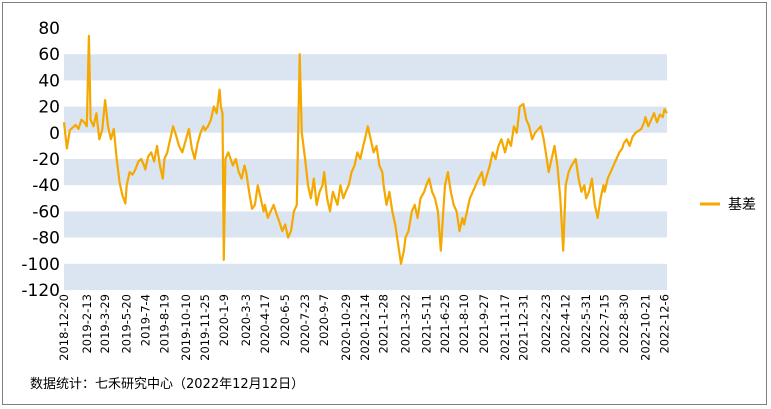  What do you see at coordinates (205, 327) in the screenshot?
I see `x-tick-label: 2019-11-25` at bounding box center [205, 327].